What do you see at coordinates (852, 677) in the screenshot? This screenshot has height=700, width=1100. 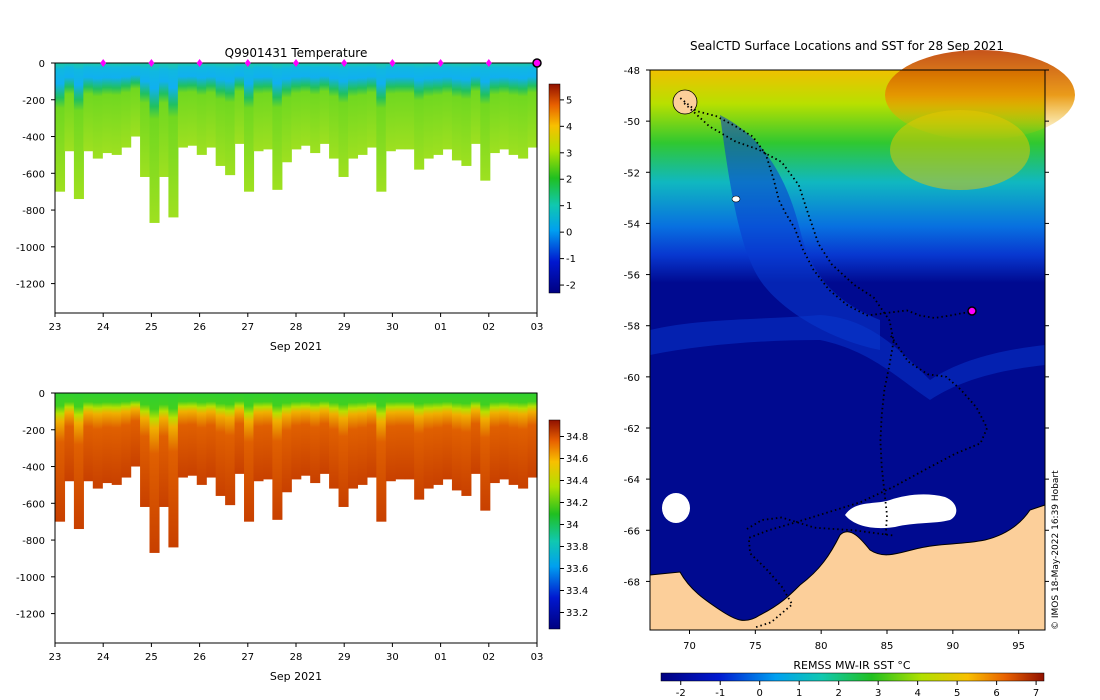 I see `sst-colorbar` at bounding box center [852, 677].